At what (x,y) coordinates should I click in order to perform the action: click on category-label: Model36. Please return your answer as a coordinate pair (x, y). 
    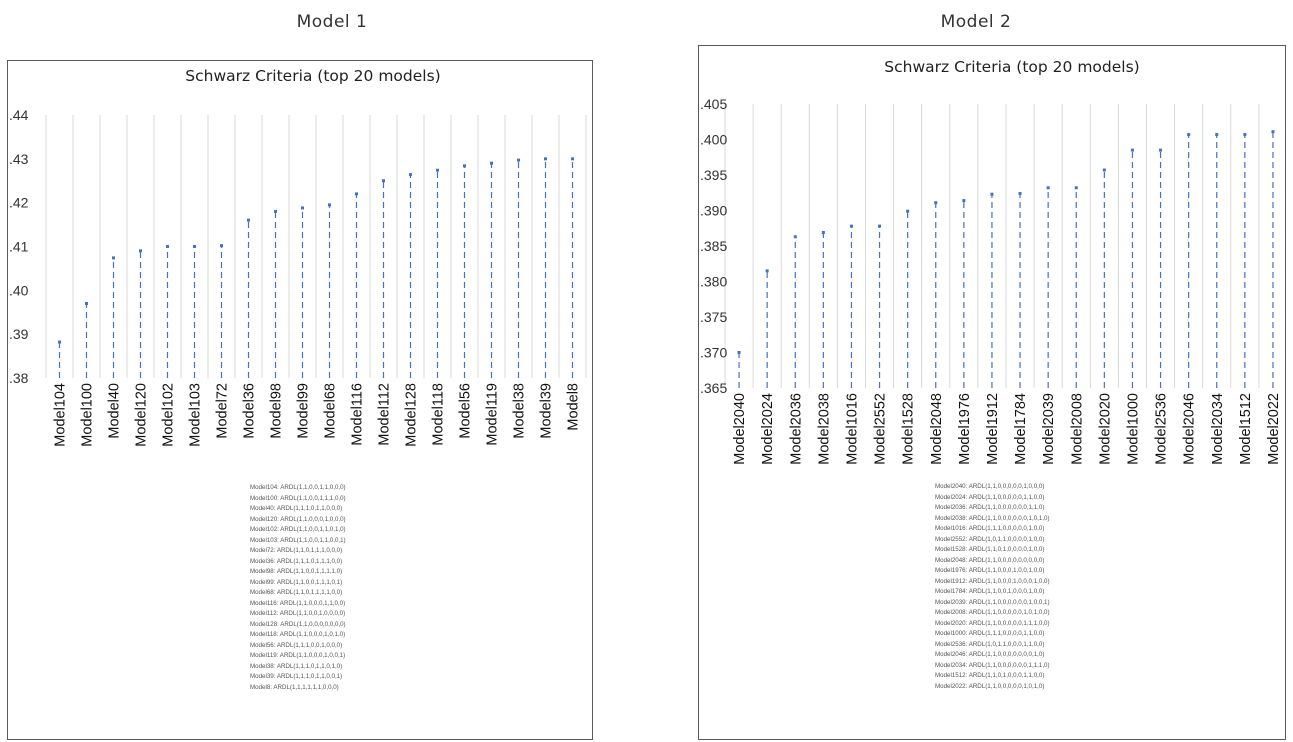
    Looking at the image, I should click on (250, 411).